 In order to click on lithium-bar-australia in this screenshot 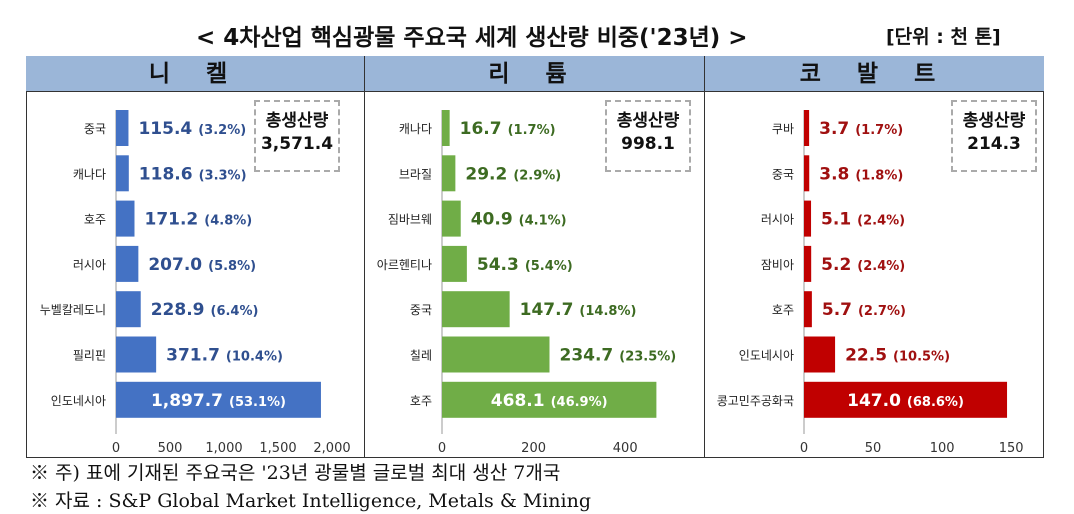, I will do `click(549, 399)`.